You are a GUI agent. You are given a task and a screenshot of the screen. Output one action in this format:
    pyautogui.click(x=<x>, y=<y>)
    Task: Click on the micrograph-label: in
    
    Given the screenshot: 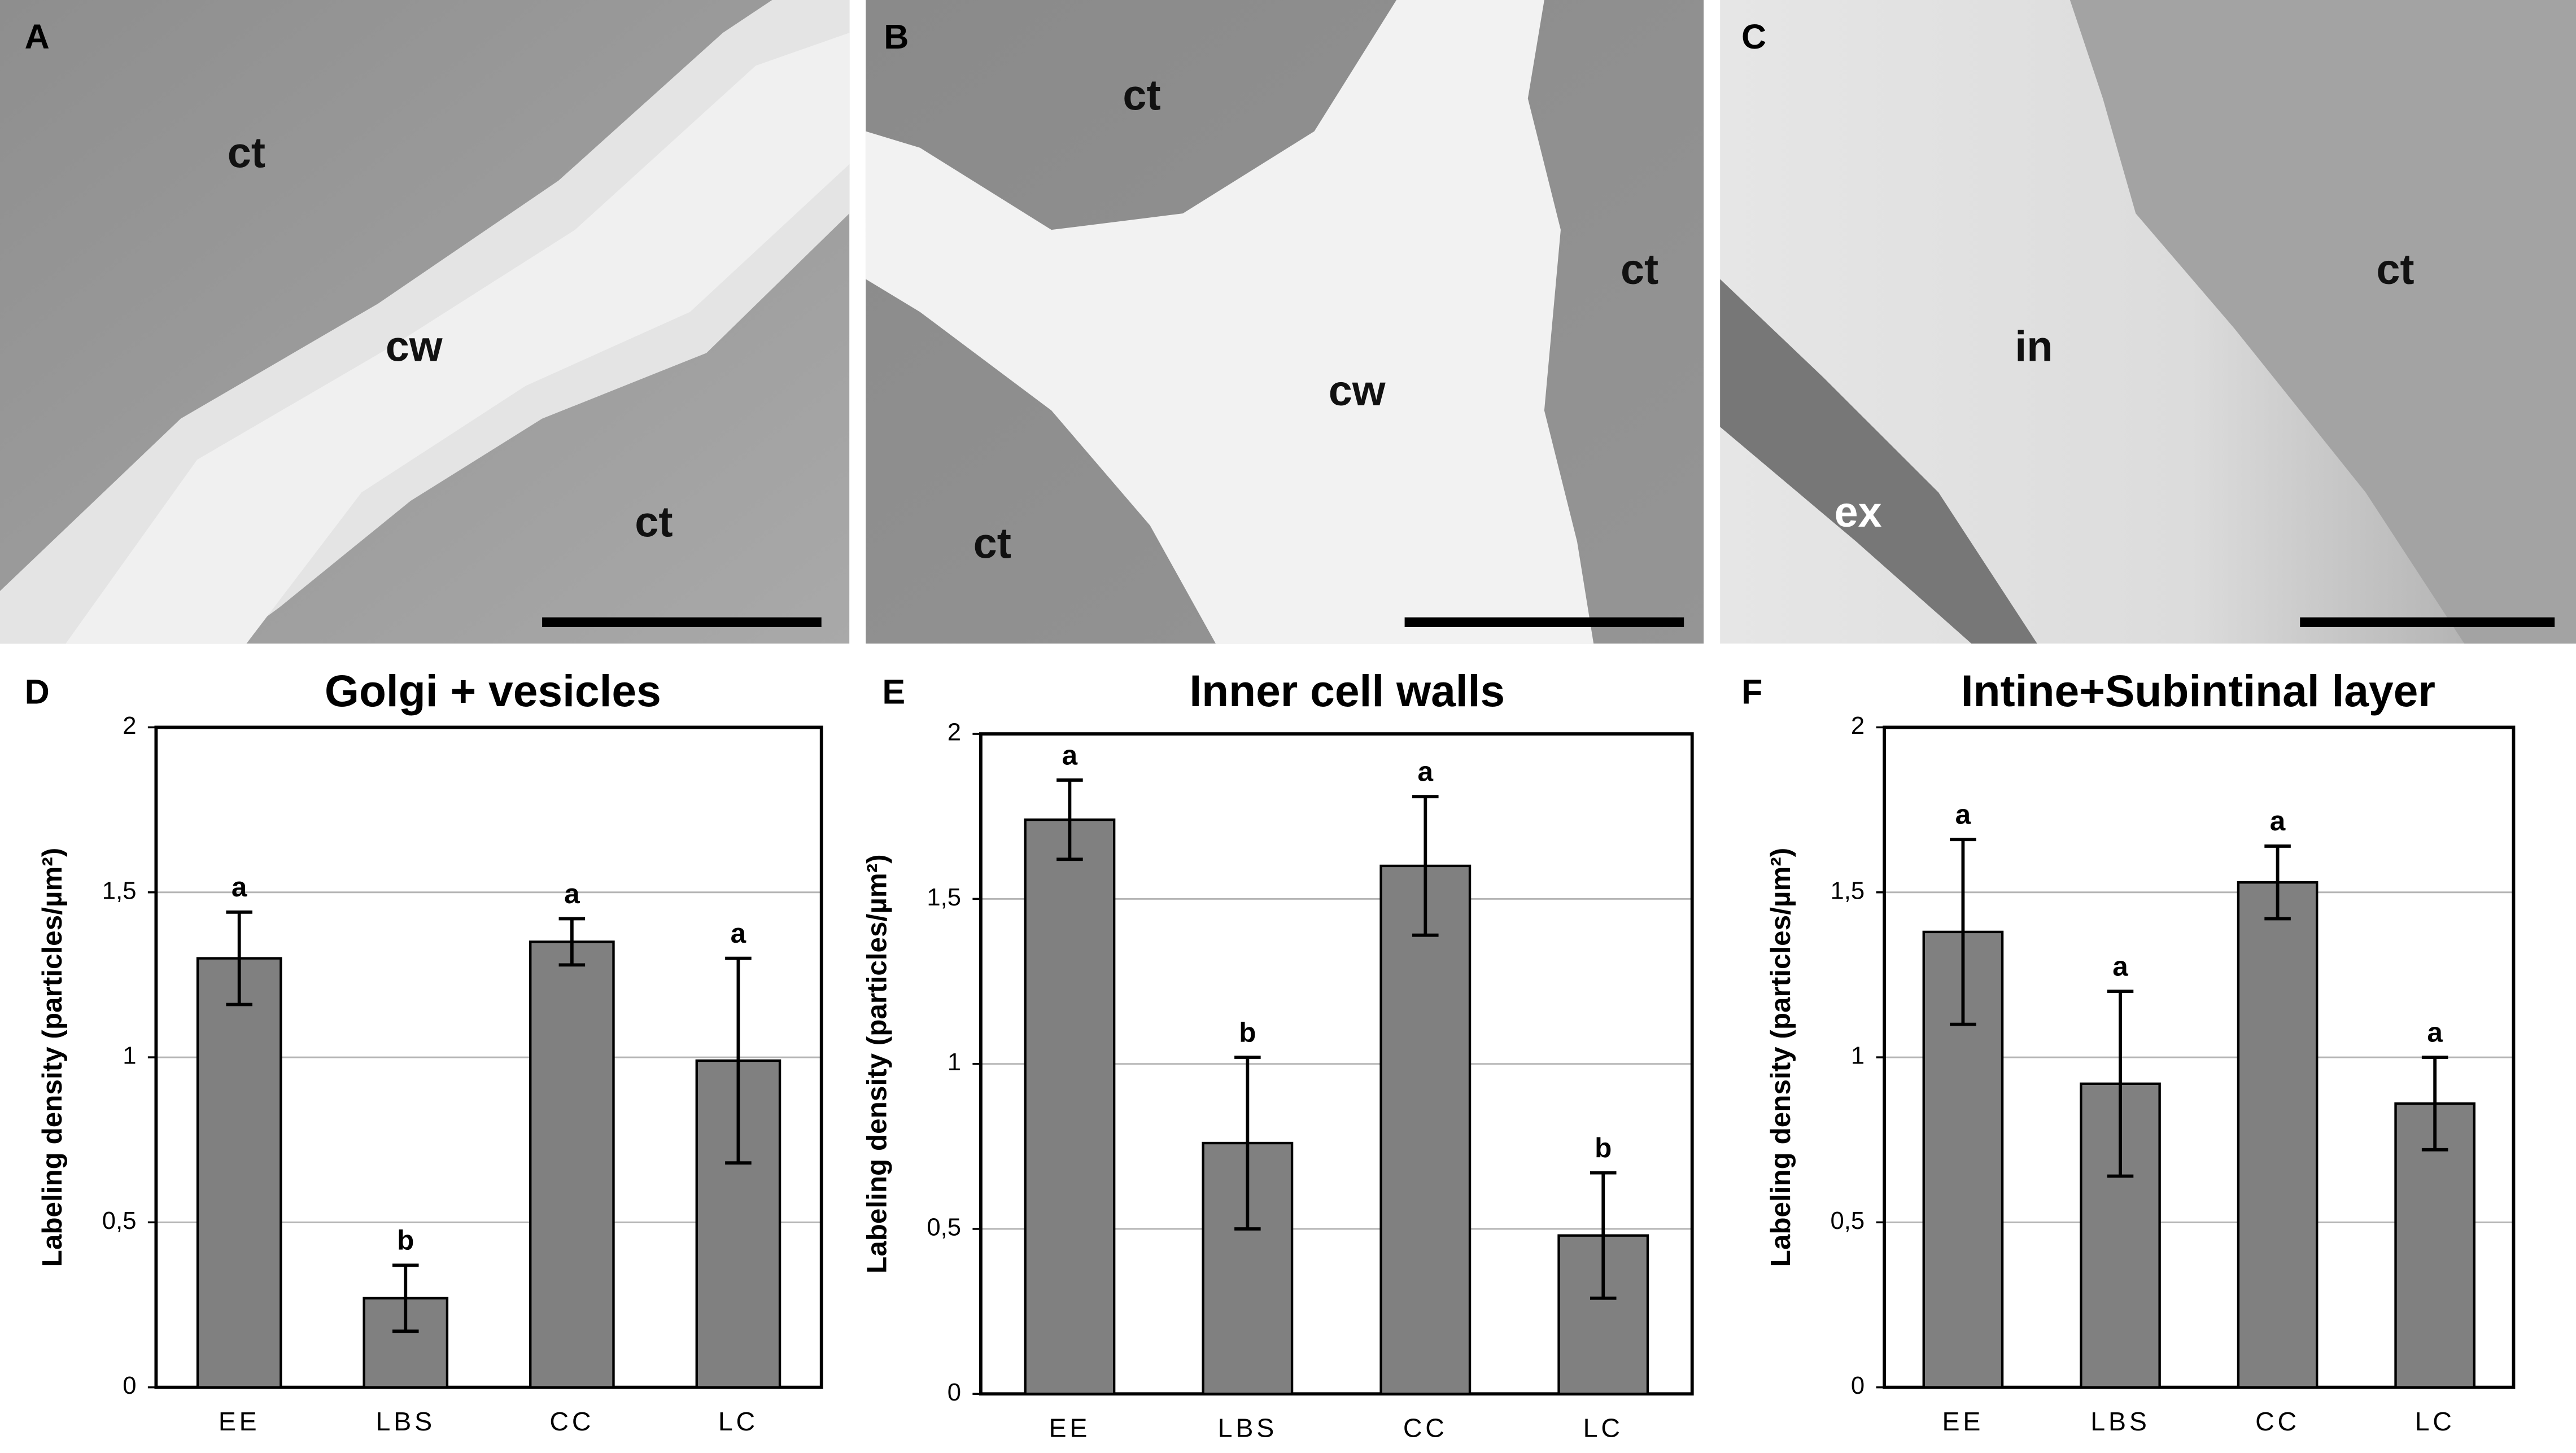 What is the action you would take?
    pyautogui.click(x=2034, y=346)
    